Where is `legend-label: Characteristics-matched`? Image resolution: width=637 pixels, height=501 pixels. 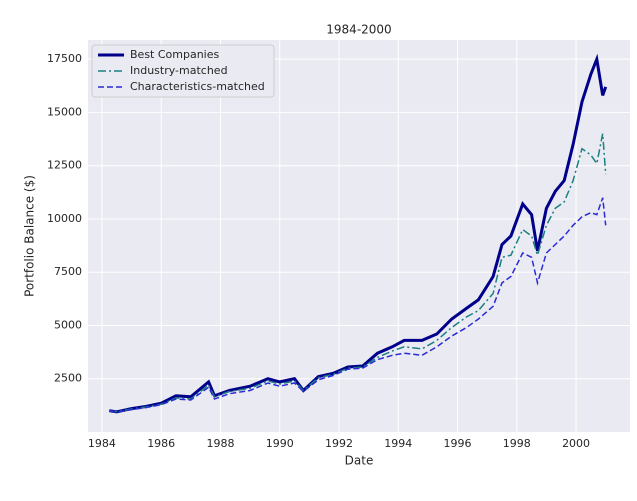
legend-label: Characteristics-matched is located at coordinates (197, 86).